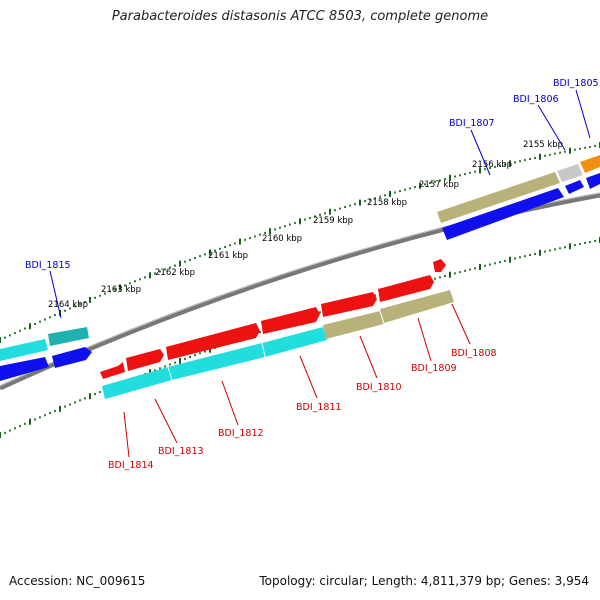  What do you see at coordinates (439, 185) in the screenshot?
I see `scale-label-2157: 2157 kbp` at bounding box center [439, 185].